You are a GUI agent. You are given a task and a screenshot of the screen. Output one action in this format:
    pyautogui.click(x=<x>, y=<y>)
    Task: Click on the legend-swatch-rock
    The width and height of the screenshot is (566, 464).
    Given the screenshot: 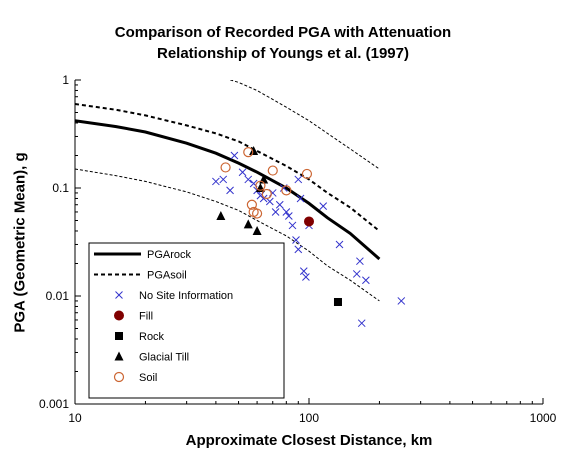 What is the action you would take?
    pyautogui.click(x=119, y=336)
    